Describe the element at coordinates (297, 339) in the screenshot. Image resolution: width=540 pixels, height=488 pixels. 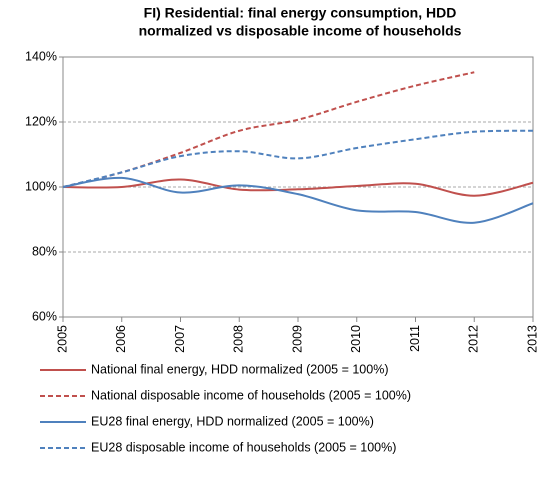
I see `x-tick-label: 2009` at that location.